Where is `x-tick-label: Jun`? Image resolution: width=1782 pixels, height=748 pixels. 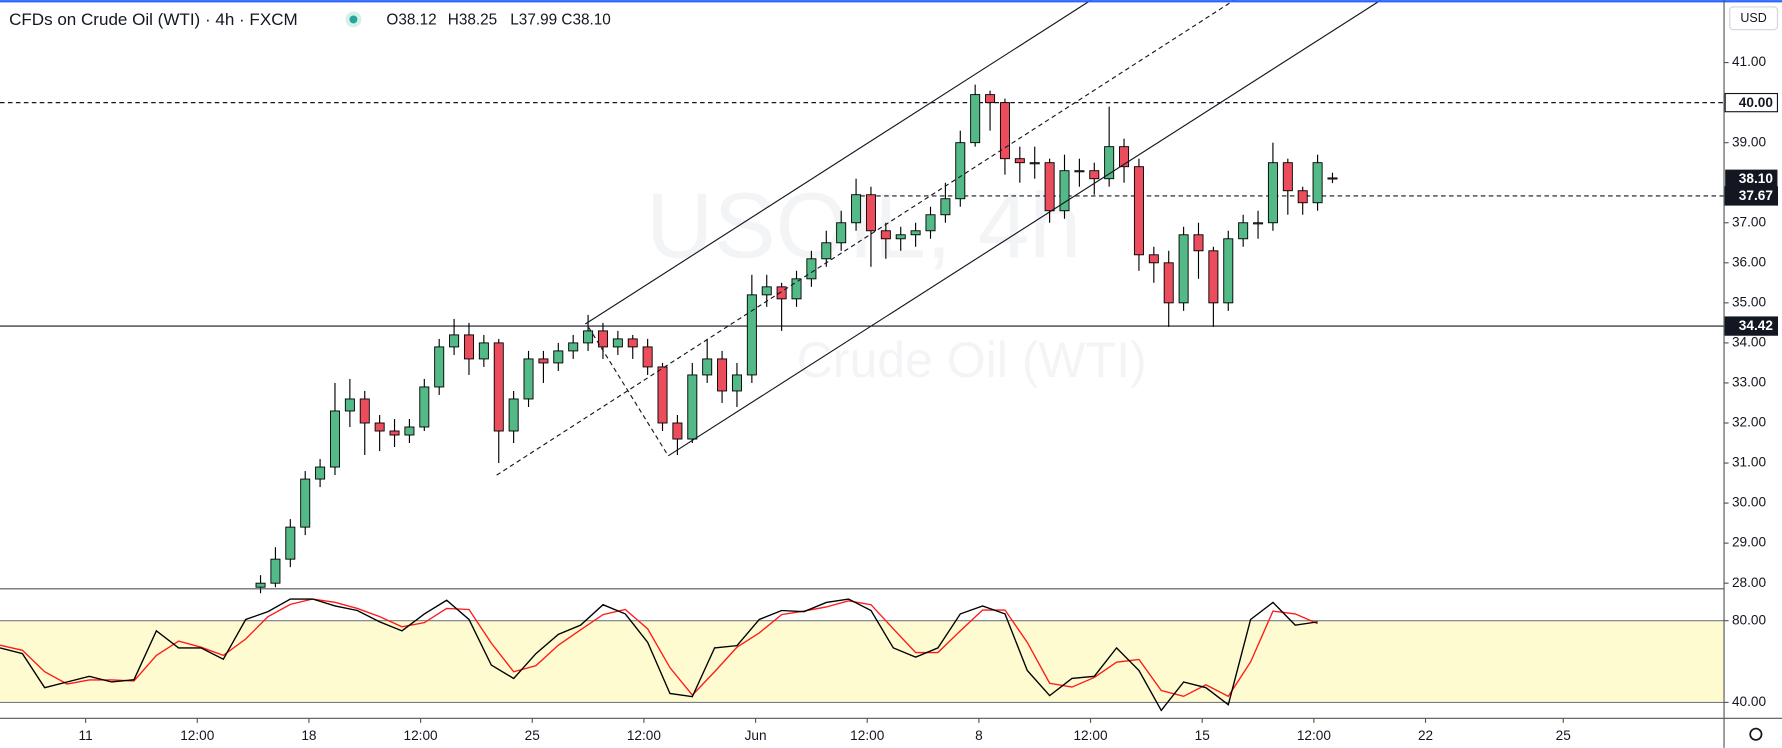
x-tick-label: Jun is located at coordinates (756, 735).